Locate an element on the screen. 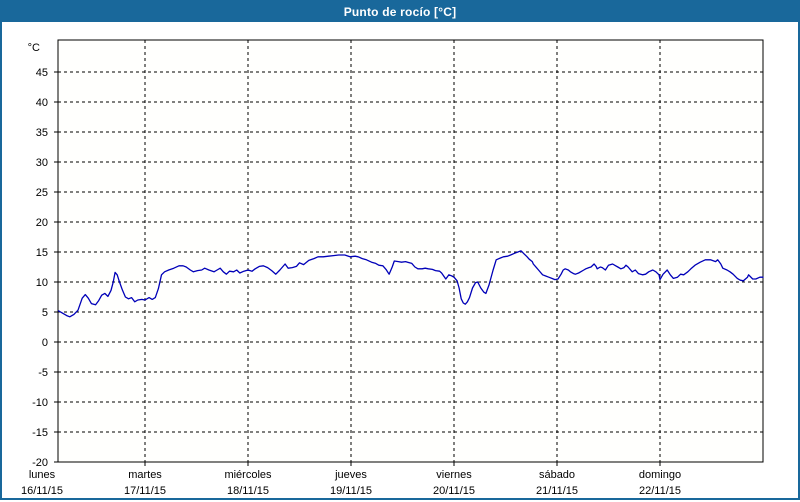  x-day-name-label: jueves is located at coordinates (350, 475).